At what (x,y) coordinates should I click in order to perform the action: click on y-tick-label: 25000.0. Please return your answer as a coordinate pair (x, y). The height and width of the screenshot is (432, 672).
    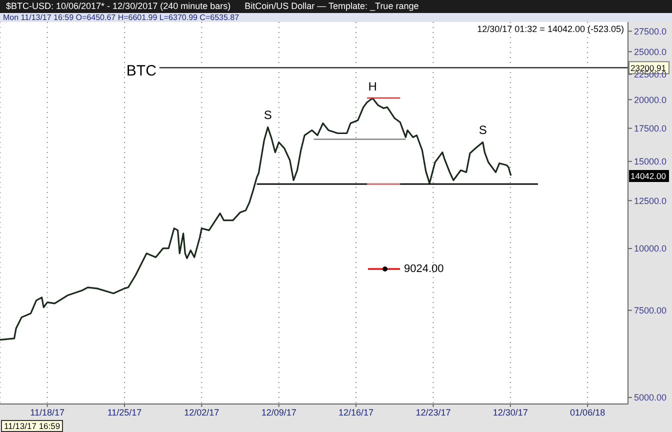
    Looking at the image, I should click on (650, 51).